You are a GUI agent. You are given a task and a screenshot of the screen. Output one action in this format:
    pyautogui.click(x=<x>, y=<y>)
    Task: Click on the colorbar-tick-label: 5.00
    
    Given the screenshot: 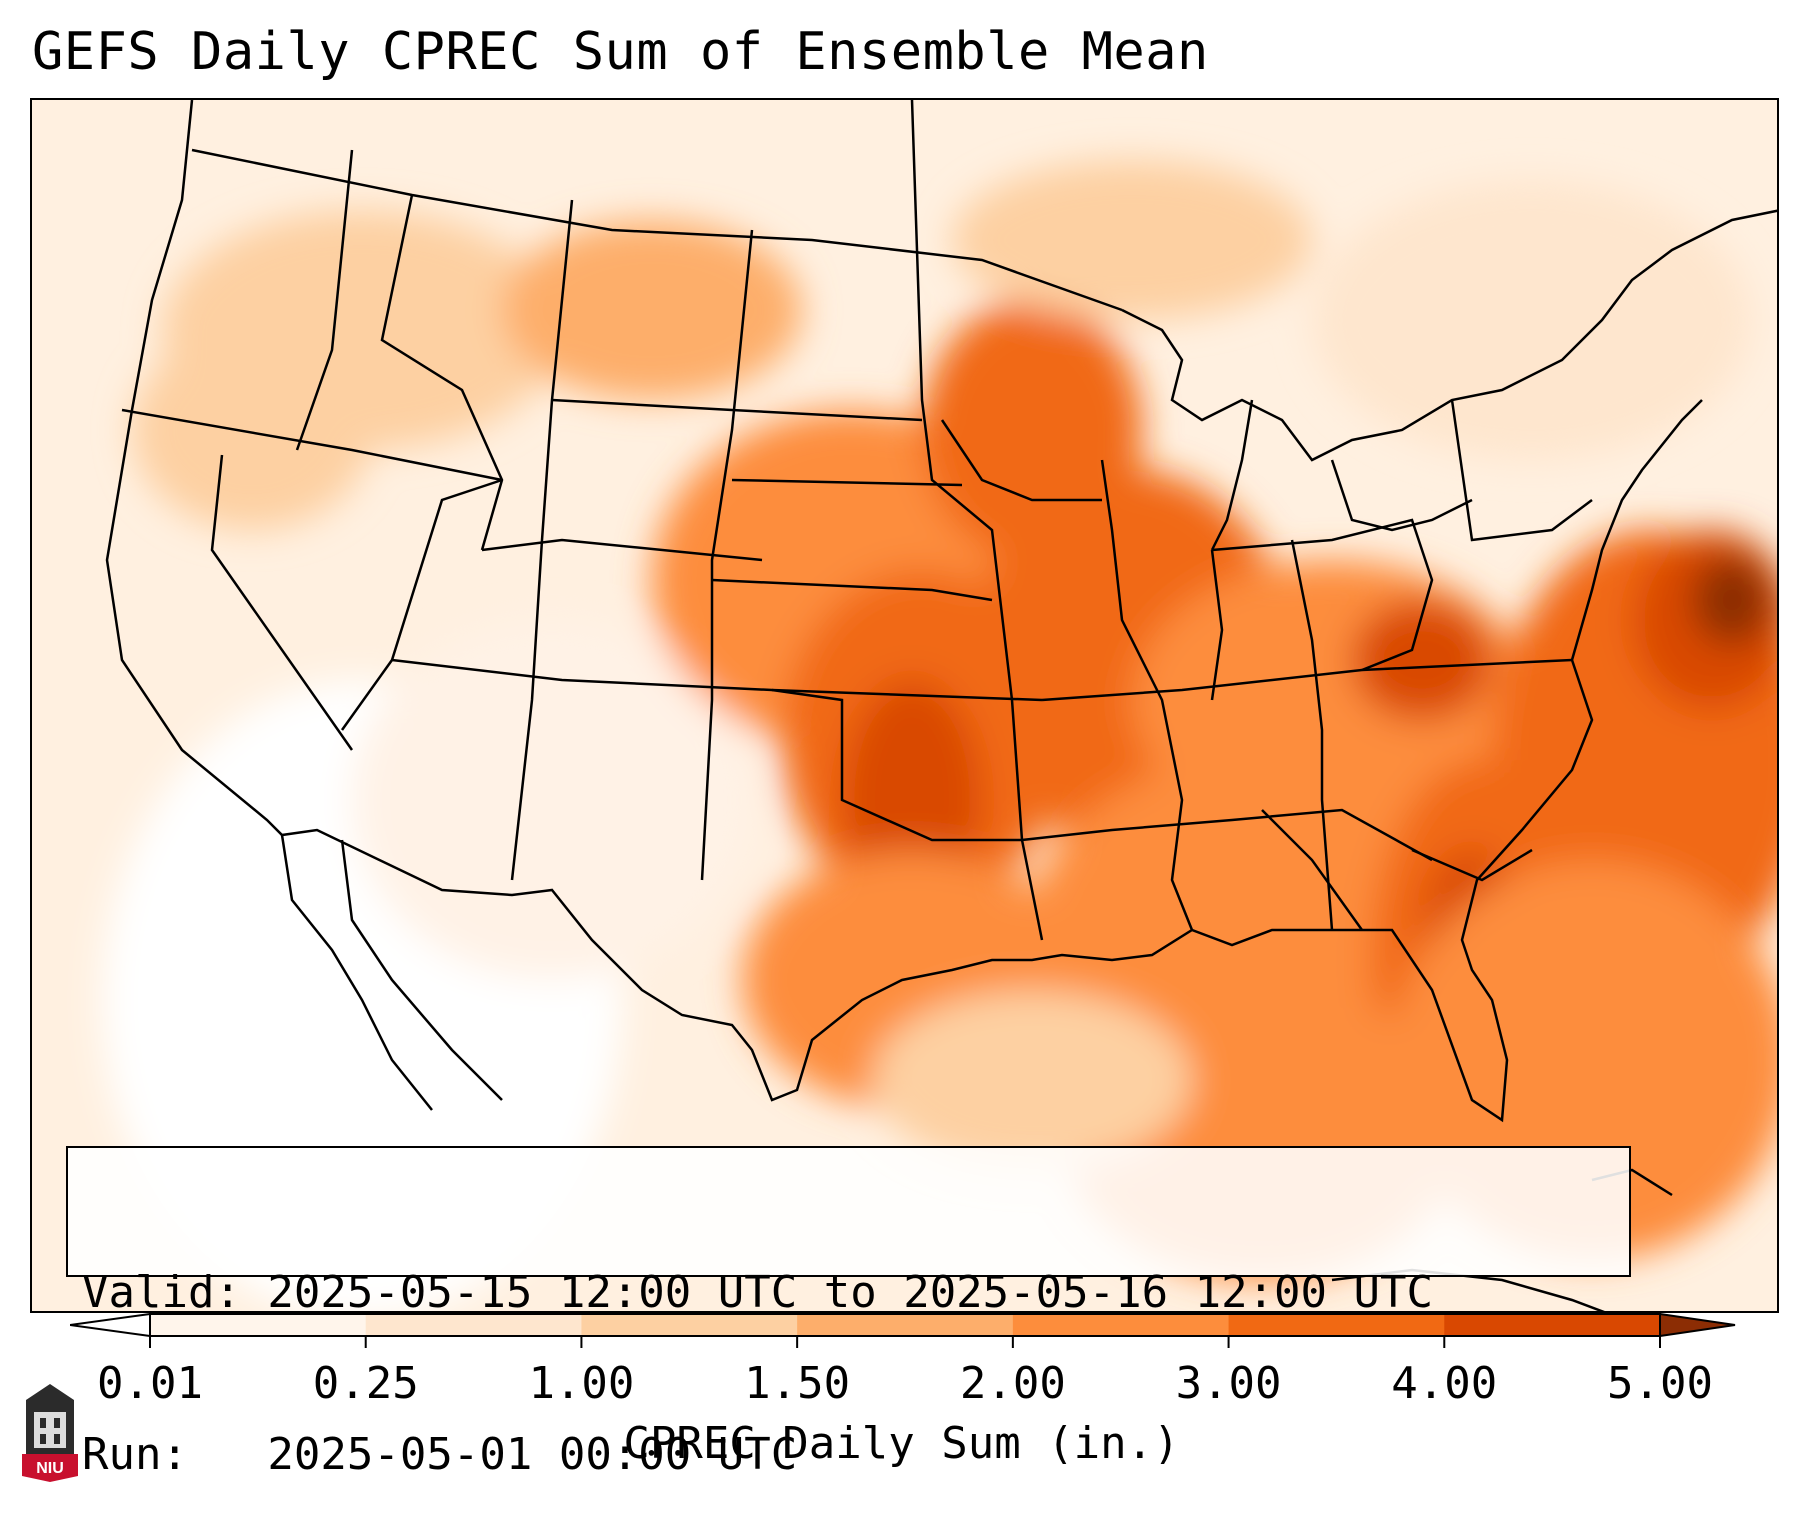 What is the action you would take?
    pyautogui.click(x=1660, y=1383)
    